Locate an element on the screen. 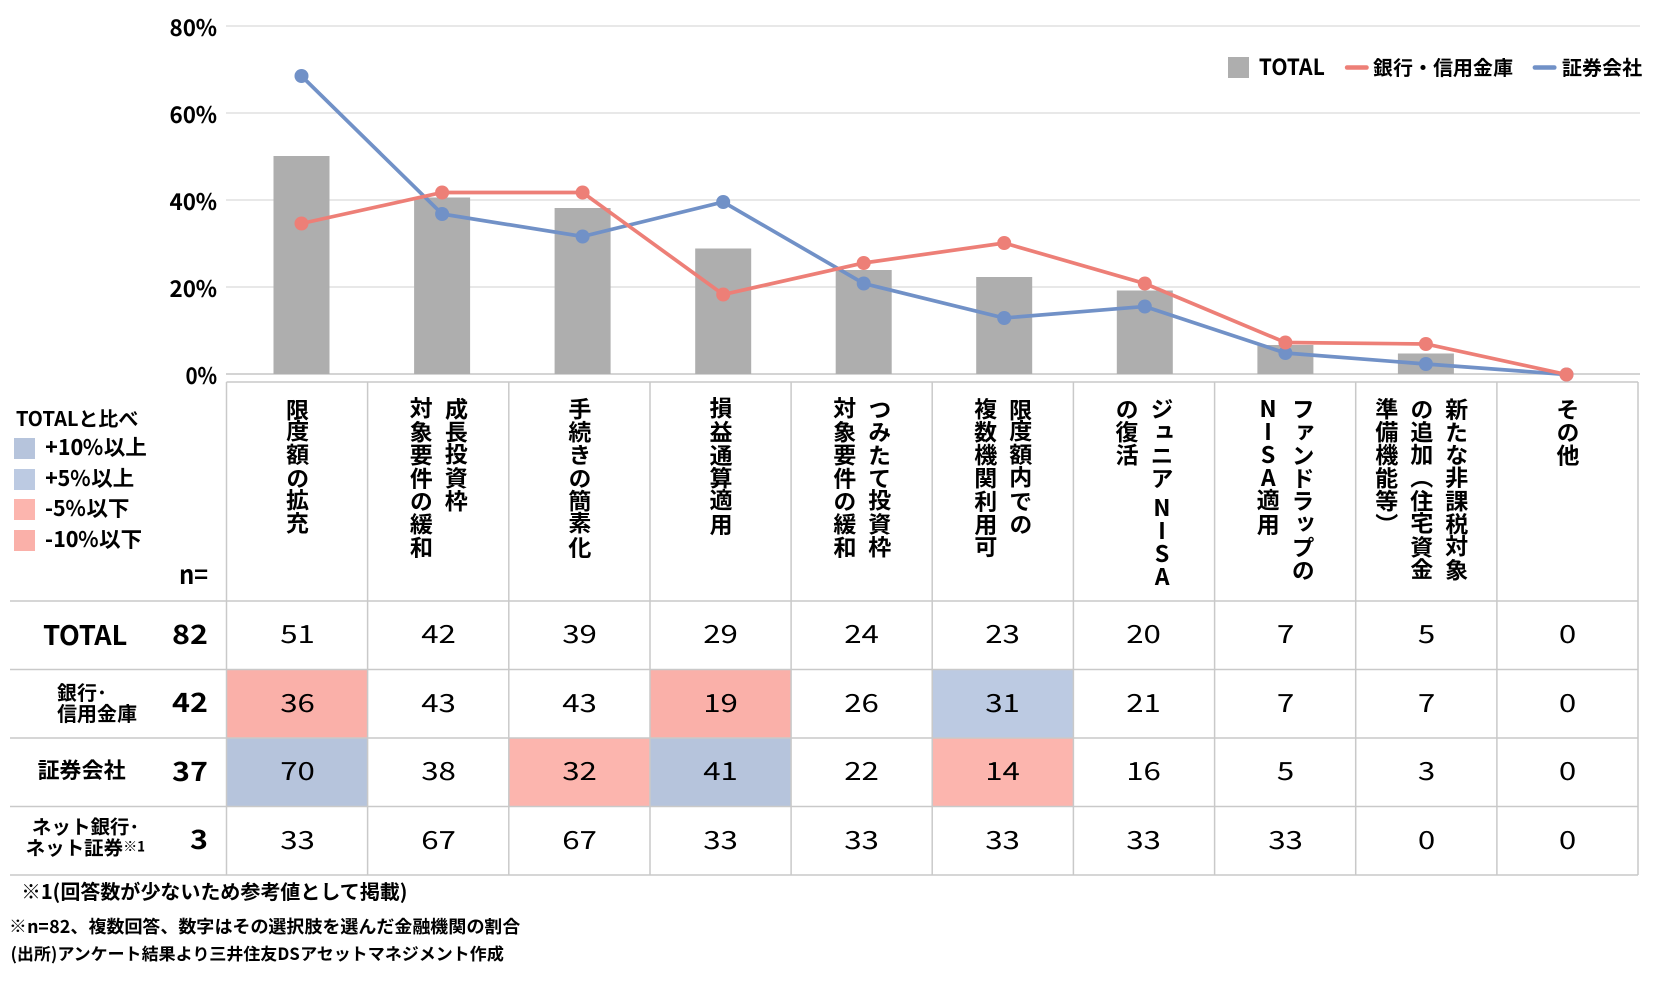  svg-text: 0% is located at coordinates (202, 374).